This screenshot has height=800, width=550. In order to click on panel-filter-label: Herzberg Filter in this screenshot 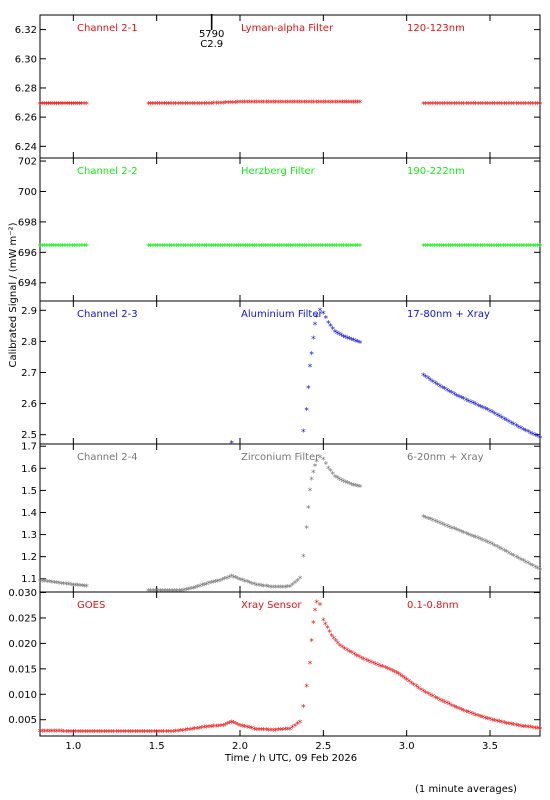, I will do `click(278, 171)`.